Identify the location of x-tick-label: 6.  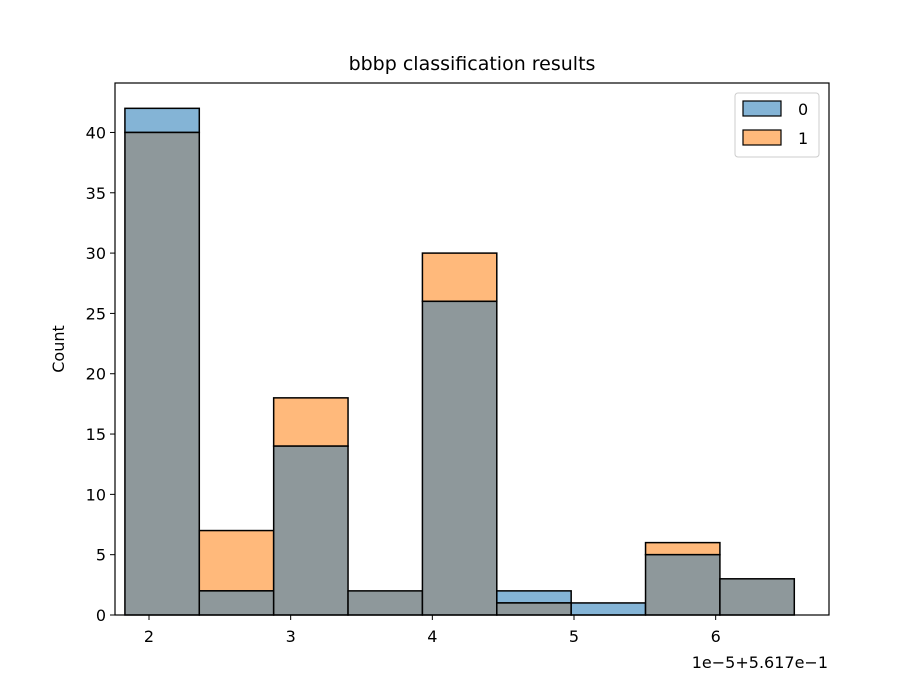
(716, 636).